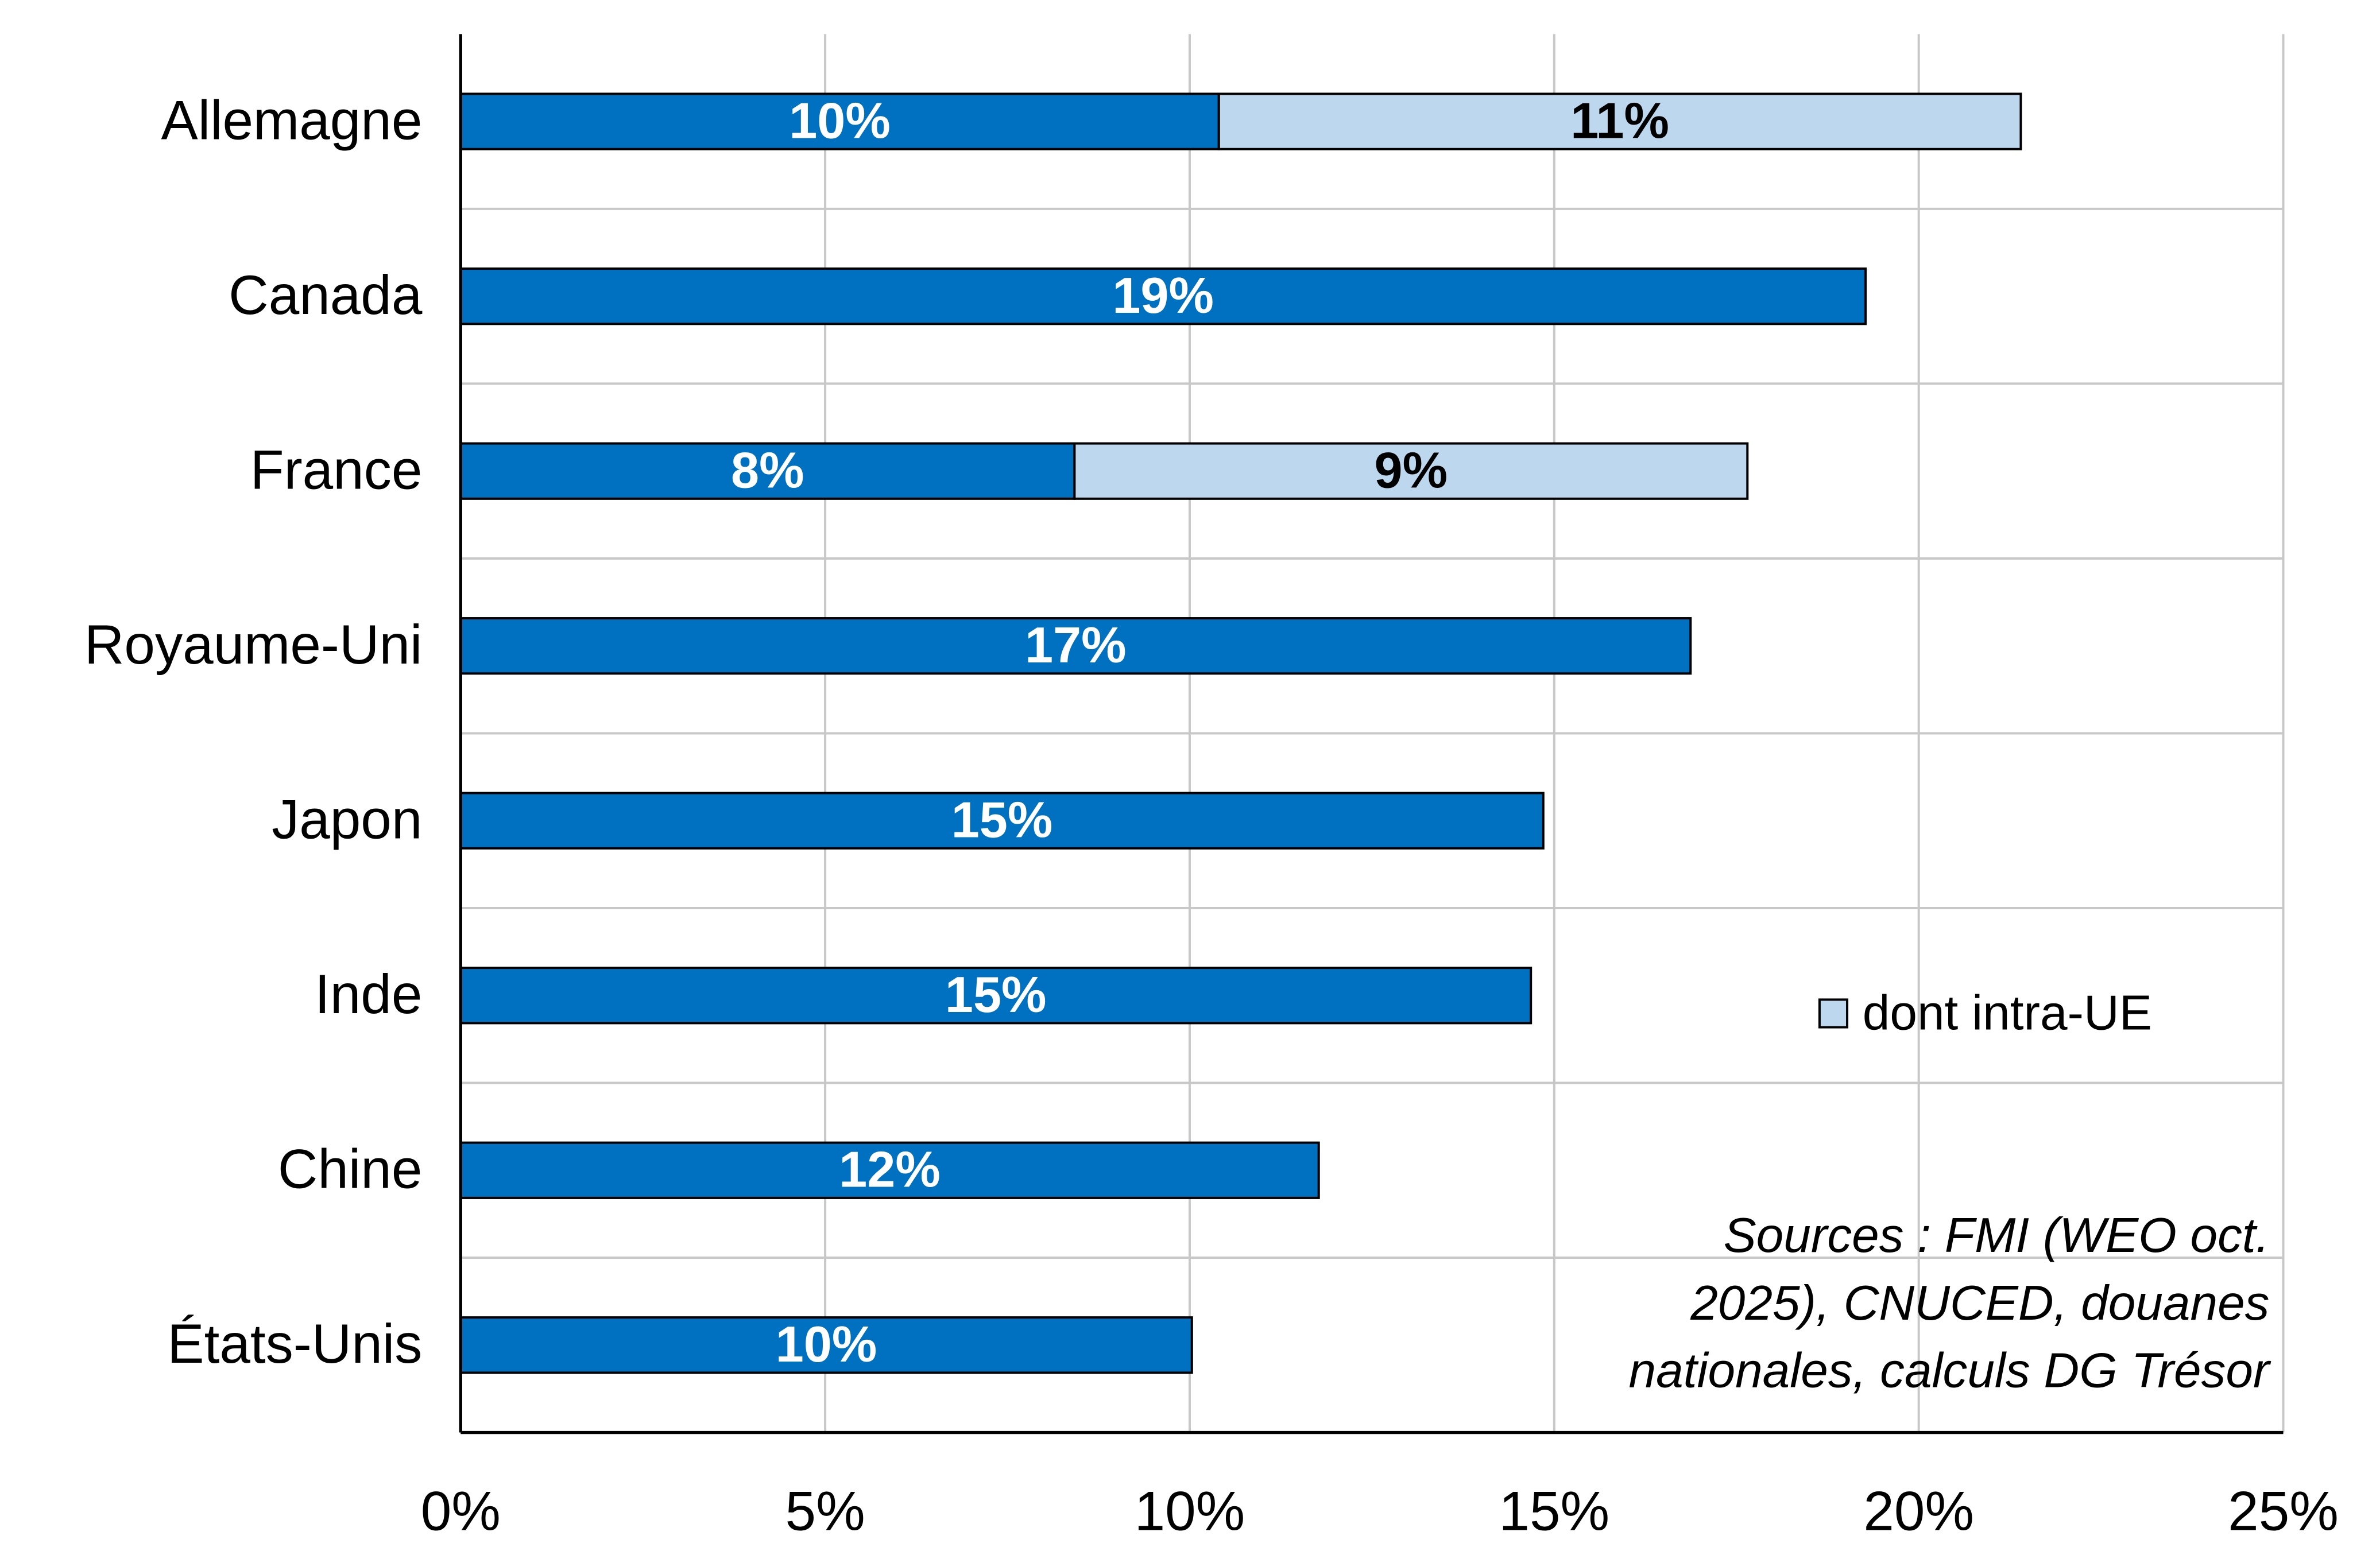  What do you see at coordinates (294, 1344) in the screenshot?
I see `y-tick-label: États-Unis` at bounding box center [294, 1344].